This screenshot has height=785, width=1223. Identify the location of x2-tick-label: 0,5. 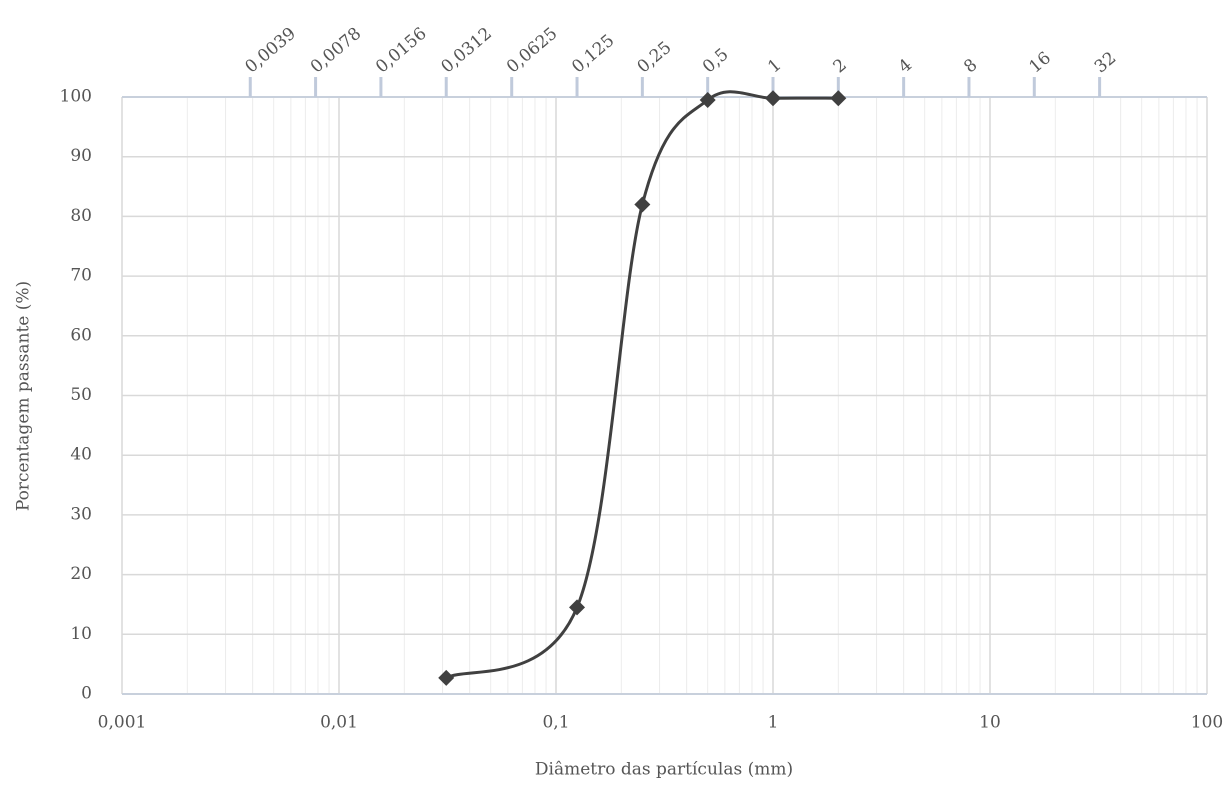
(716, 61).